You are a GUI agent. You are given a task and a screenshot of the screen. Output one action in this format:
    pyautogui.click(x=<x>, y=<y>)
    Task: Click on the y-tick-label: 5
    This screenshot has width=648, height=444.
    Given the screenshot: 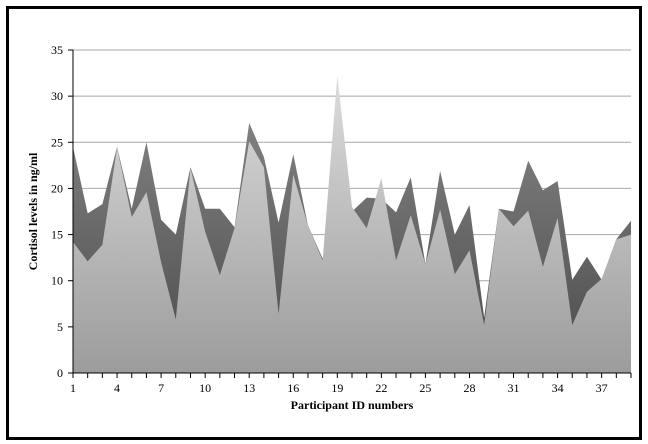 What is the action you would take?
    pyautogui.click(x=60, y=327)
    